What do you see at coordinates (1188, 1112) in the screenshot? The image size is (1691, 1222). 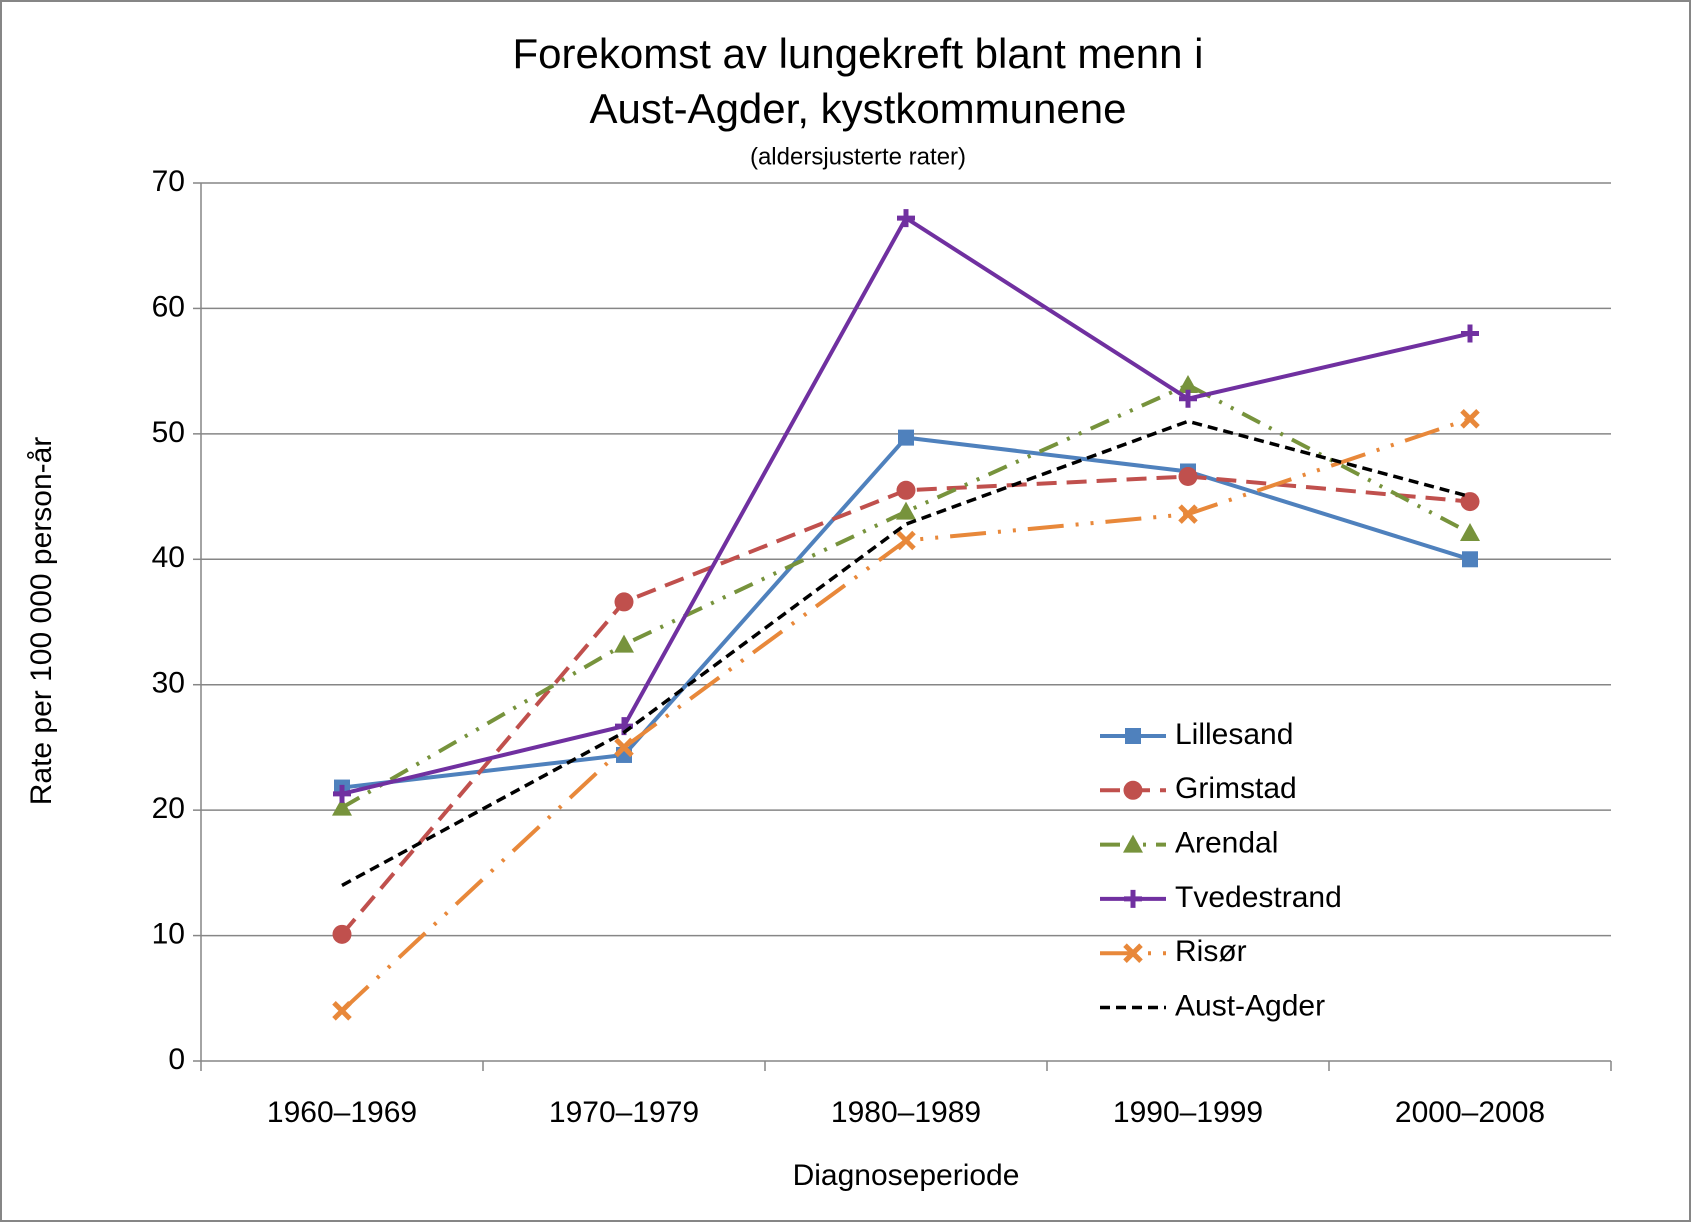 I see `x-tick-label: 1990–1999` at bounding box center [1188, 1112].